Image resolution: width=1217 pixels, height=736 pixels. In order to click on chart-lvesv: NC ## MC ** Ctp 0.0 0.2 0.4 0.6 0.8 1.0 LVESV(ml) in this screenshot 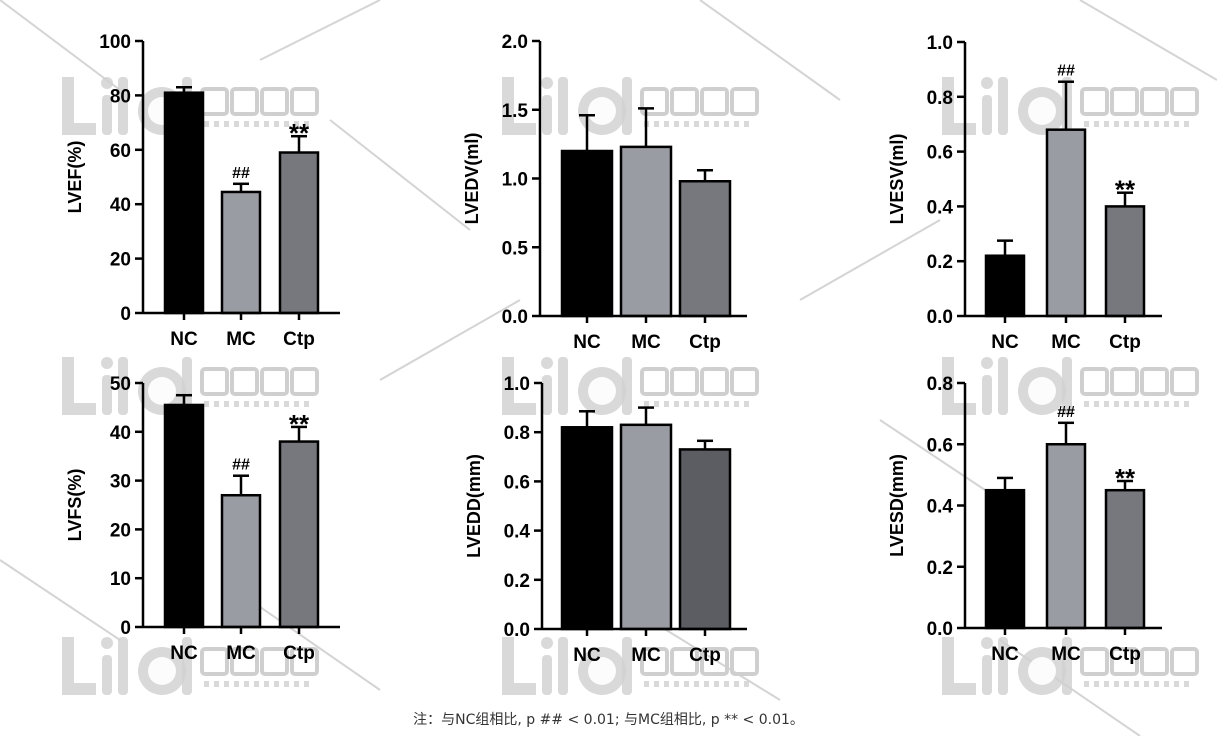, I will do `click(1024, 193)`.